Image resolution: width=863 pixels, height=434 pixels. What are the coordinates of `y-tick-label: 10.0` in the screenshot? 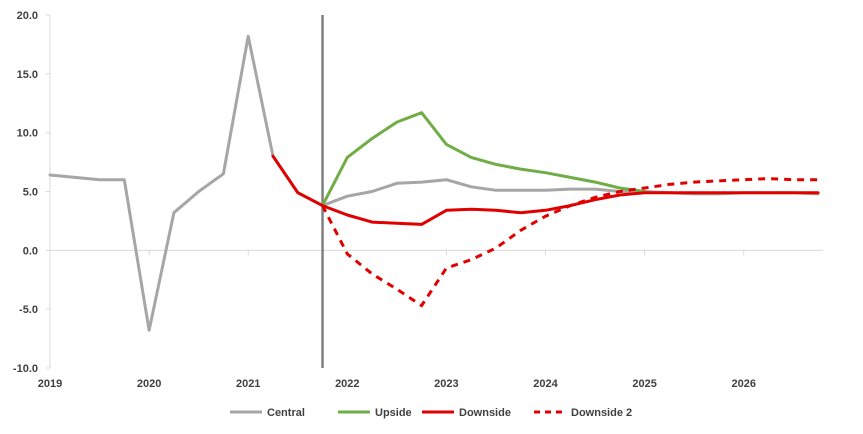 It's located at (27, 134).